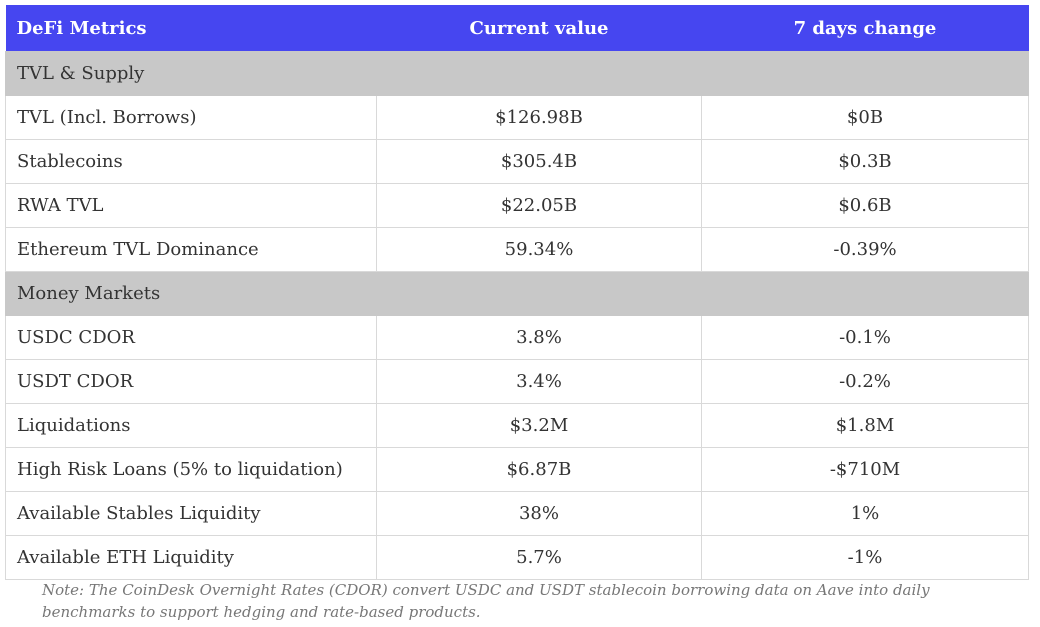 The image size is (1040, 627). I want to click on data-row: Stablecoins $305.4B $0.3B, so click(517, 161).